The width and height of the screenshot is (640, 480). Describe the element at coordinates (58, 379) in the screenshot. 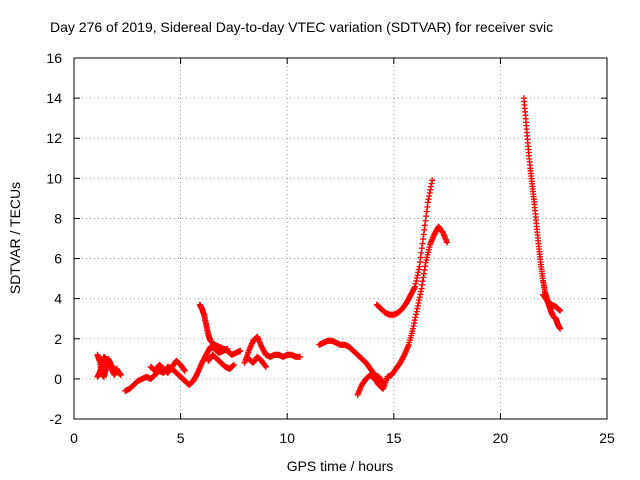

I see `y-tick-label: 0` at that location.